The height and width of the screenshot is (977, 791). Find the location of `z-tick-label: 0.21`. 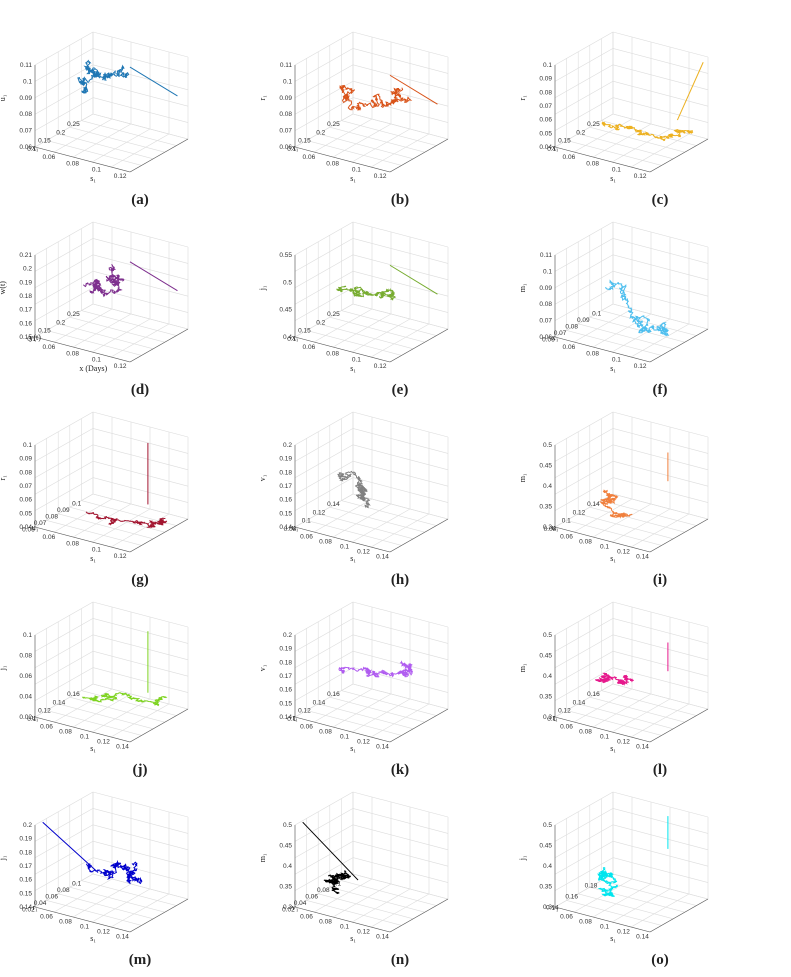

z-tick-label: 0.21 is located at coordinates (25, 255).